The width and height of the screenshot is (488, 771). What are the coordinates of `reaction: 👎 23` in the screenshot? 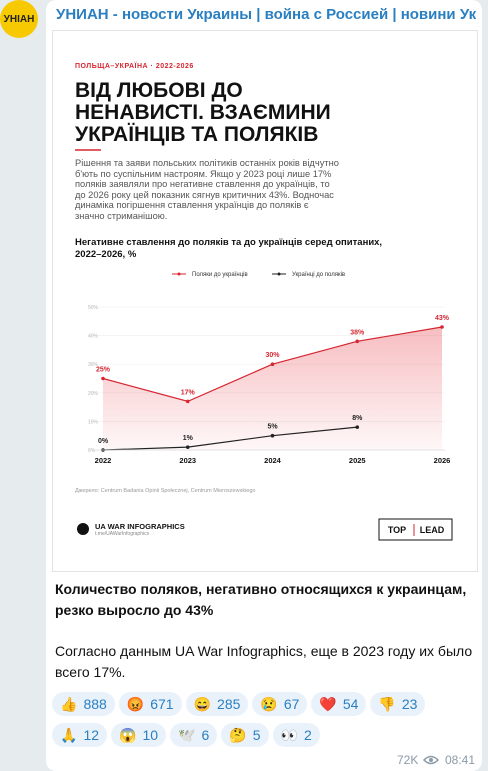 It's located at (398, 704).